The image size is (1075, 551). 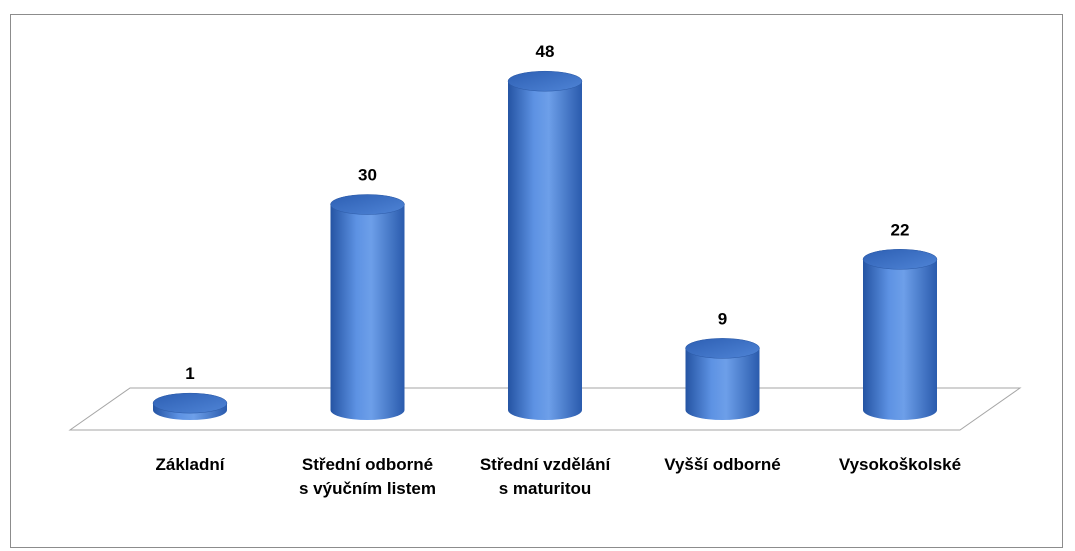 I want to click on category-label: Vysokoškolské, so click(x=900, y=464).